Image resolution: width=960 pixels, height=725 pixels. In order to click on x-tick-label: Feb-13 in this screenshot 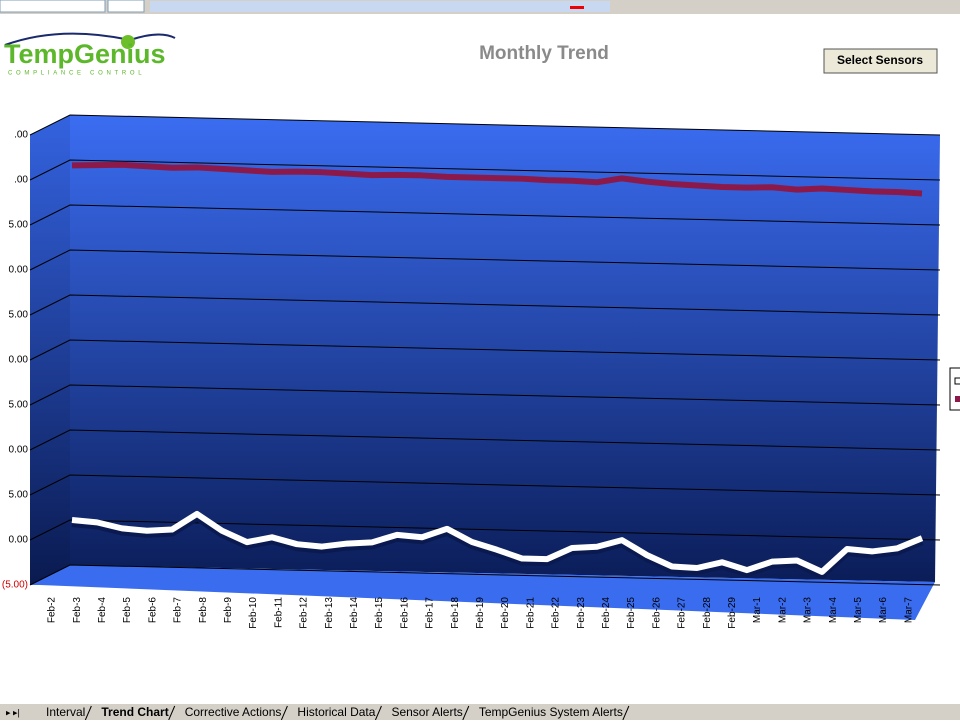, I will do `click(329, 613)`.